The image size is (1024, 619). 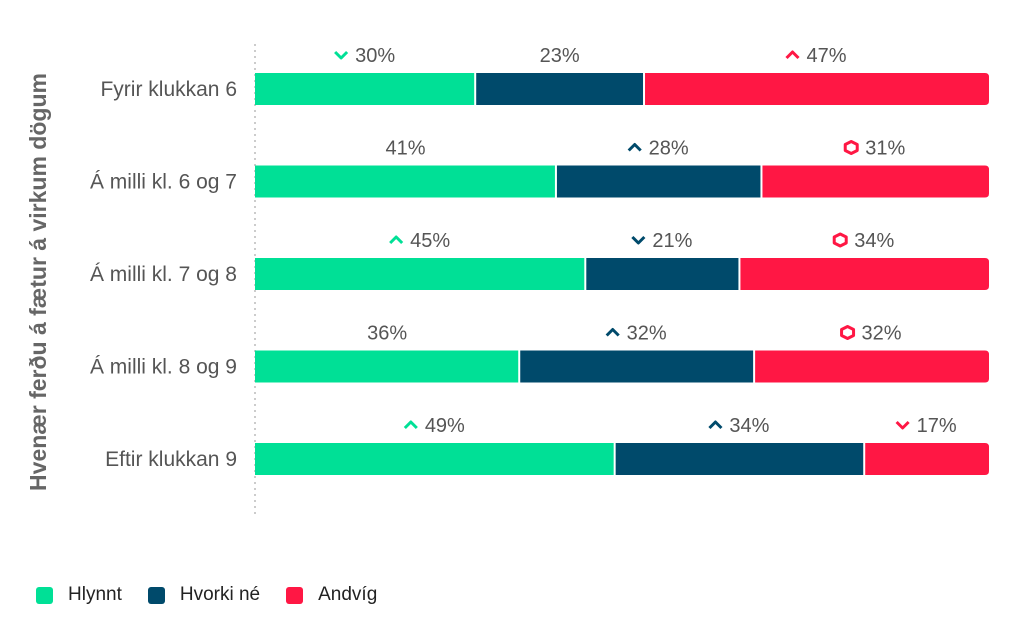 What do you see at coordinates (405, 149) in the screenshot?
I see `data-label: 41%` at bounding box center [405, 149].